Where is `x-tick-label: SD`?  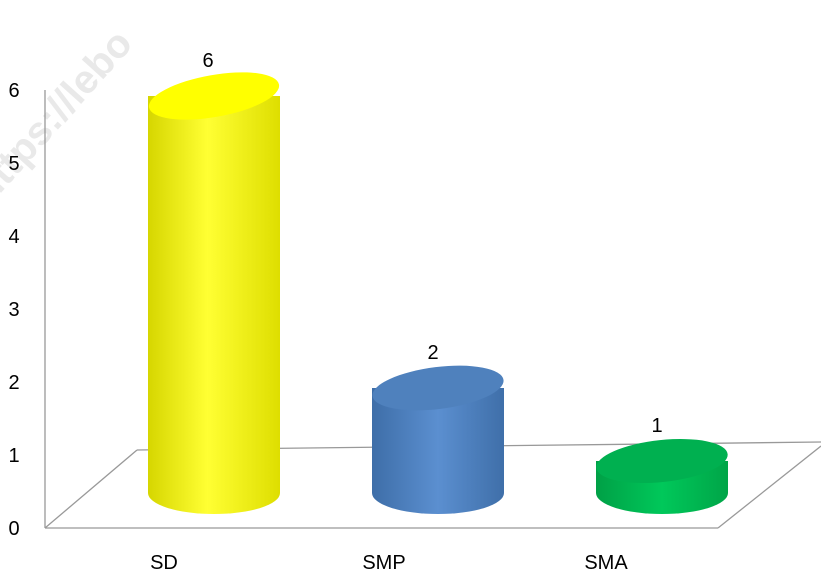
x-tick-label: SD is located at coordinates (164, 562).